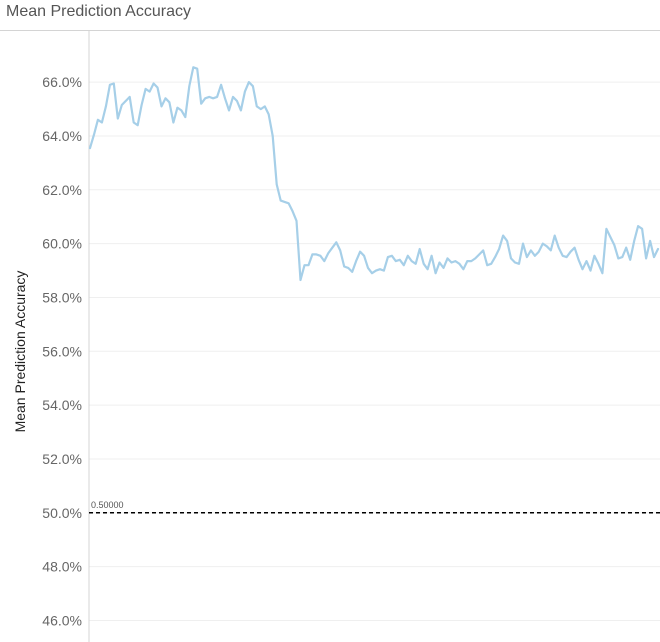 Image resolution: width=660 pixels, height=642 pixels. What do you see at coordinates (62, 82) in the screenshot?
I see `y-tick-label: 66.0%` at bounding box center [62, 82].